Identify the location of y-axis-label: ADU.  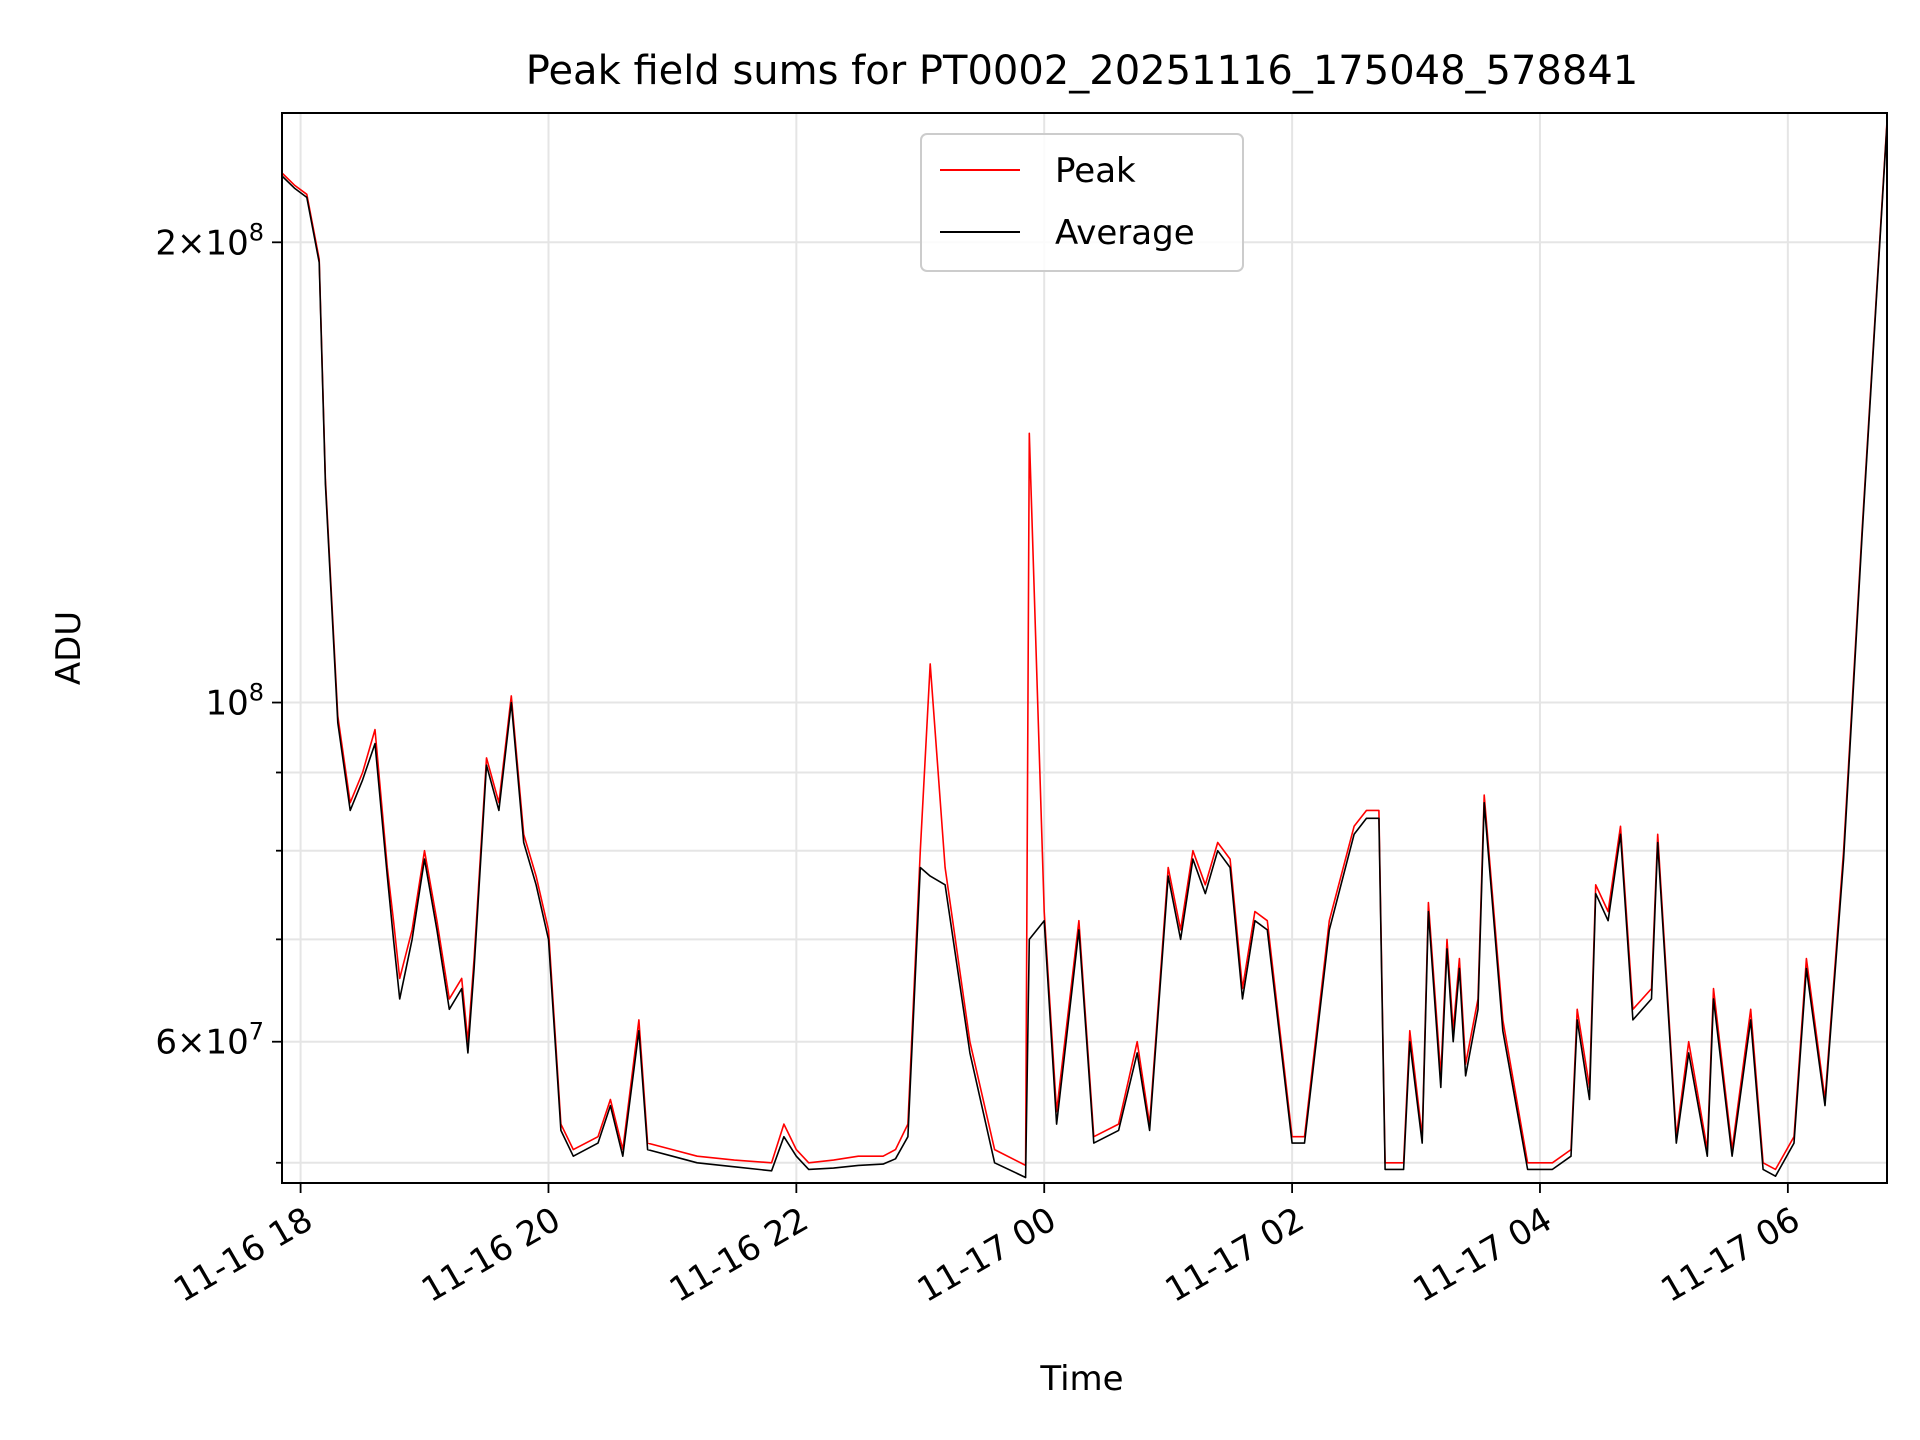
(69, 648).